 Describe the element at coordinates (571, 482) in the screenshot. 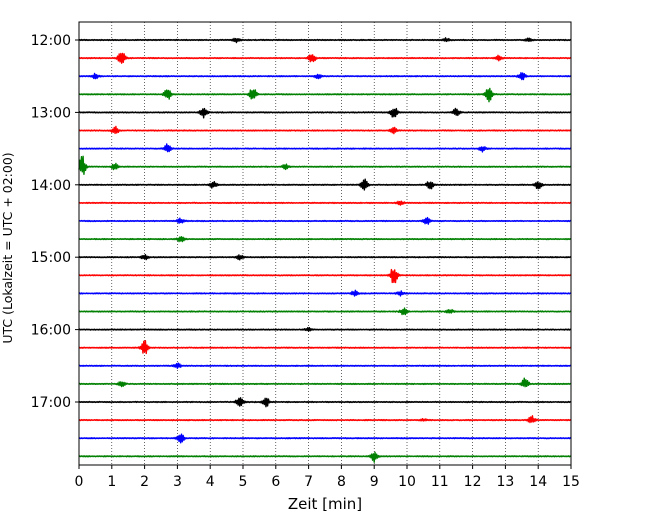

I see `x-tick-label: 15` at that location.